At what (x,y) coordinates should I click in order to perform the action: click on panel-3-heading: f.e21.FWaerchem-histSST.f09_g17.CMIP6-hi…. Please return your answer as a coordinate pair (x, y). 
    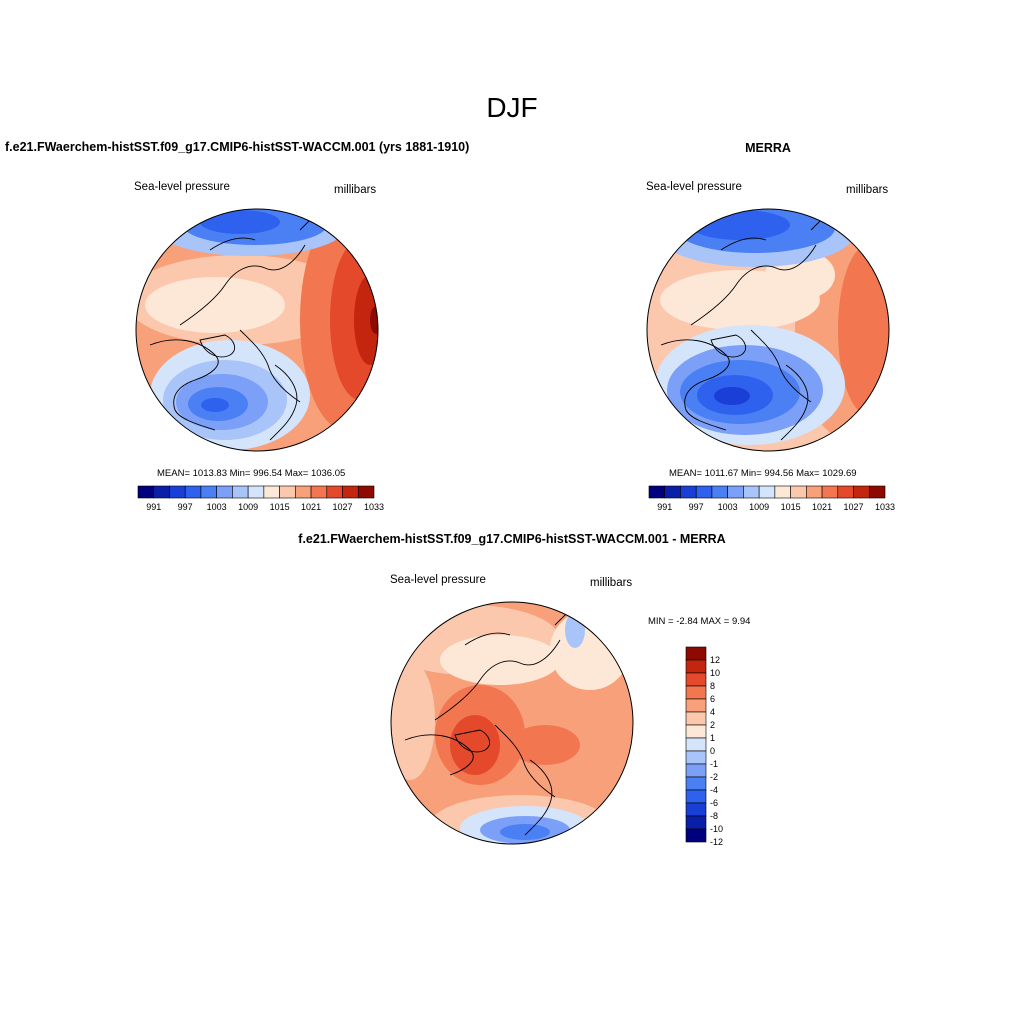
    Looking at the image, I should click on (512, 539).